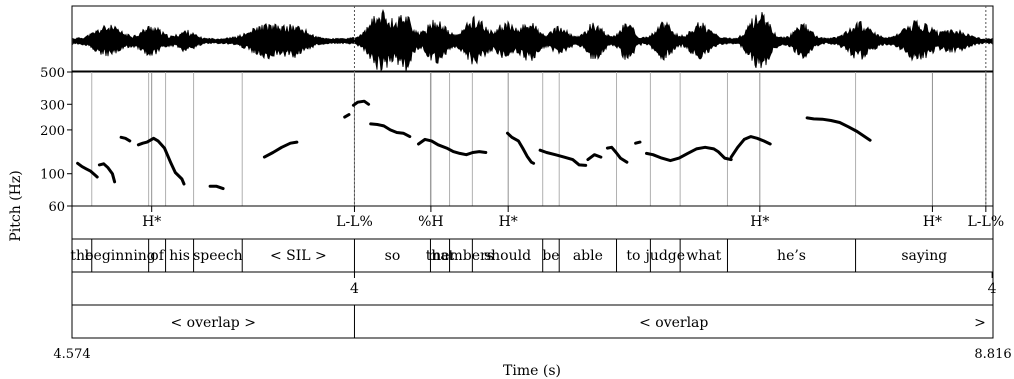 Image resolution: width=1014 pixels, height=379 pixels. I want to click on y-tick-label-1: 100, so click(52, 175).